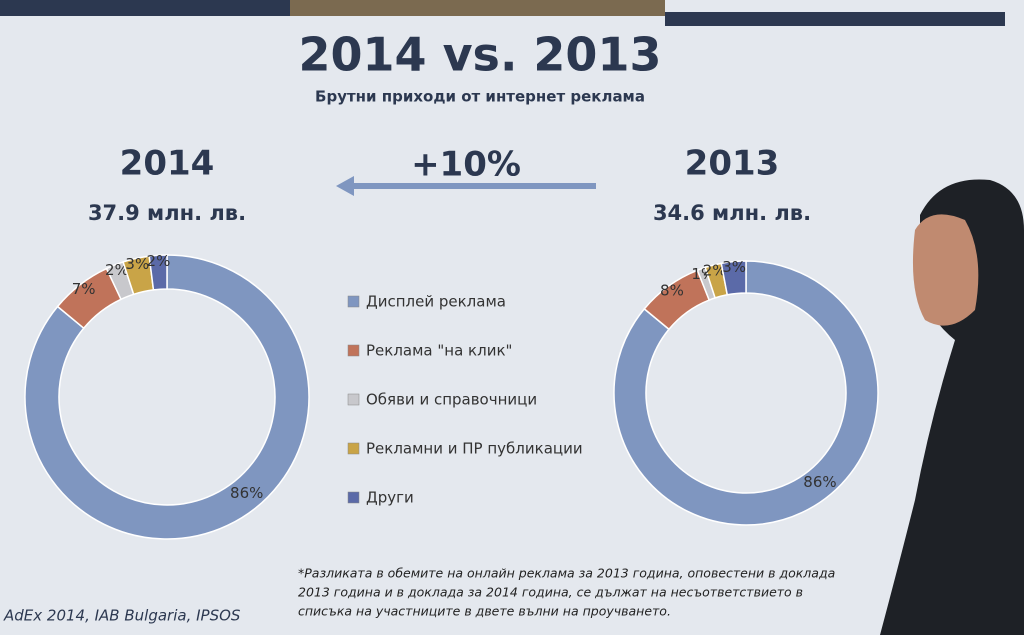 This screenshot has height=635, width=1024. Describe the element at coordinates (672, 291) in the screenshot. I see `data-label: 8%` at that location.